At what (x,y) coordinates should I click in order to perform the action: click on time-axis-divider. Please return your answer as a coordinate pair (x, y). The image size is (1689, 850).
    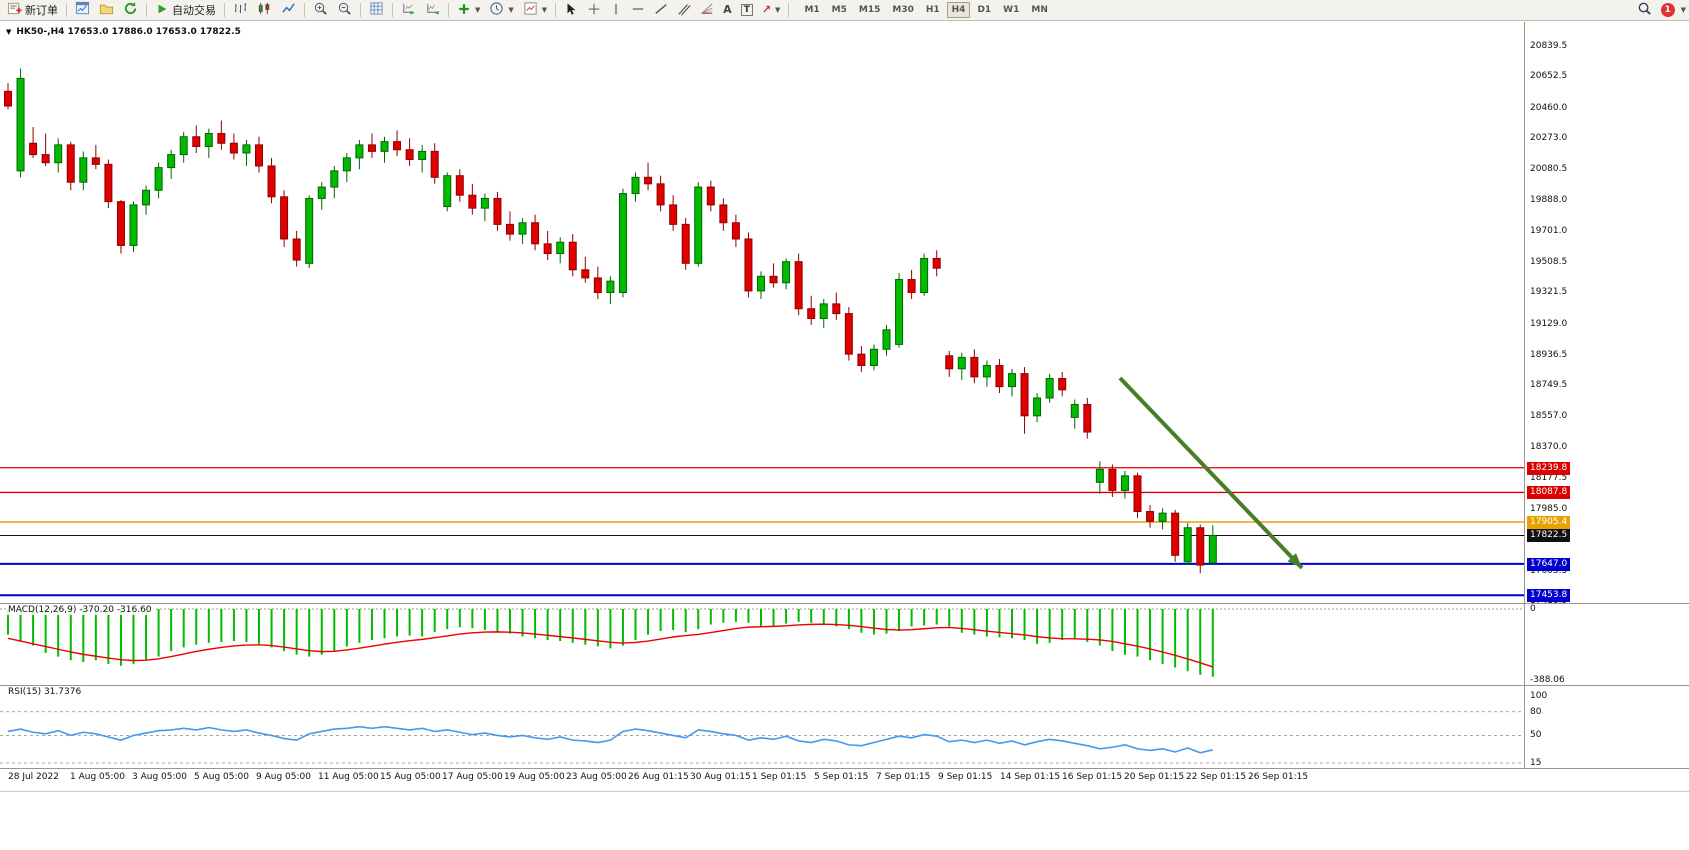
    Looking at the image, I should click on (844, 768).